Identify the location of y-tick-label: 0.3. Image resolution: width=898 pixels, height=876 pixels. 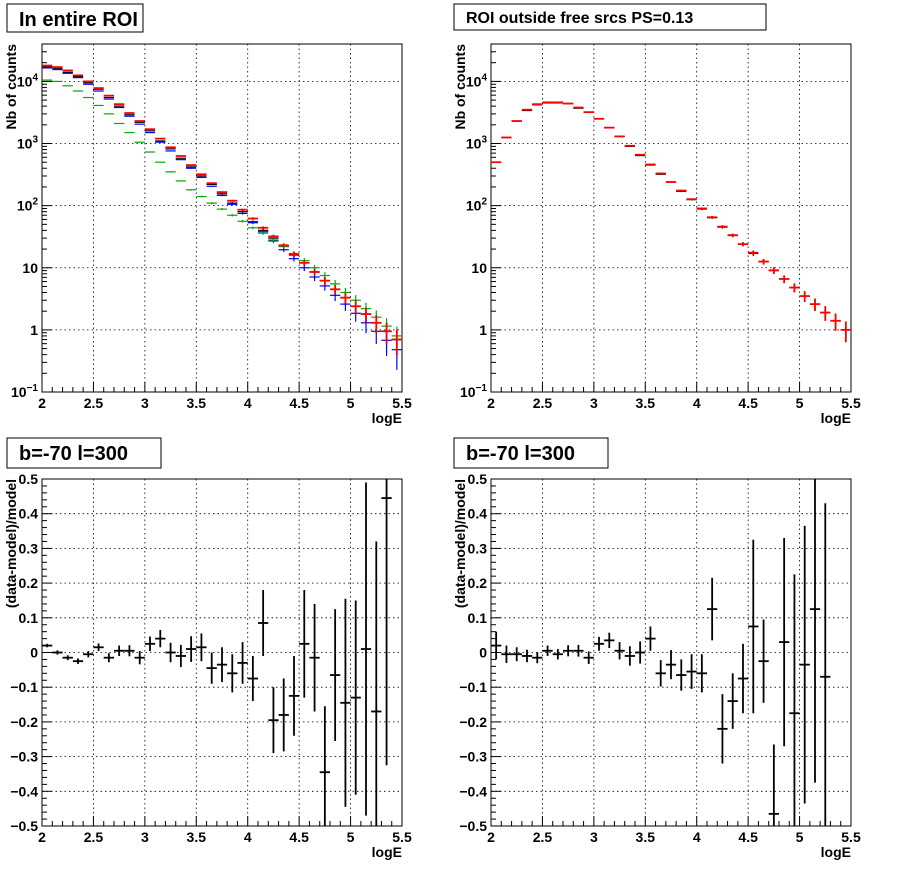
(478, 548).